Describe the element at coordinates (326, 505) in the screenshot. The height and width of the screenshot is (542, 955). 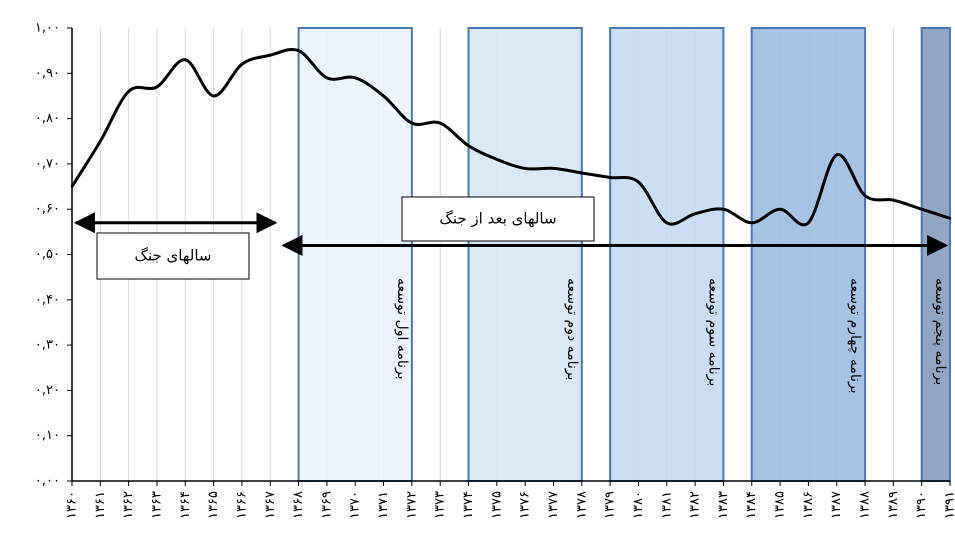
I see `x-tick-label: ۱۳۶۹` at that location.